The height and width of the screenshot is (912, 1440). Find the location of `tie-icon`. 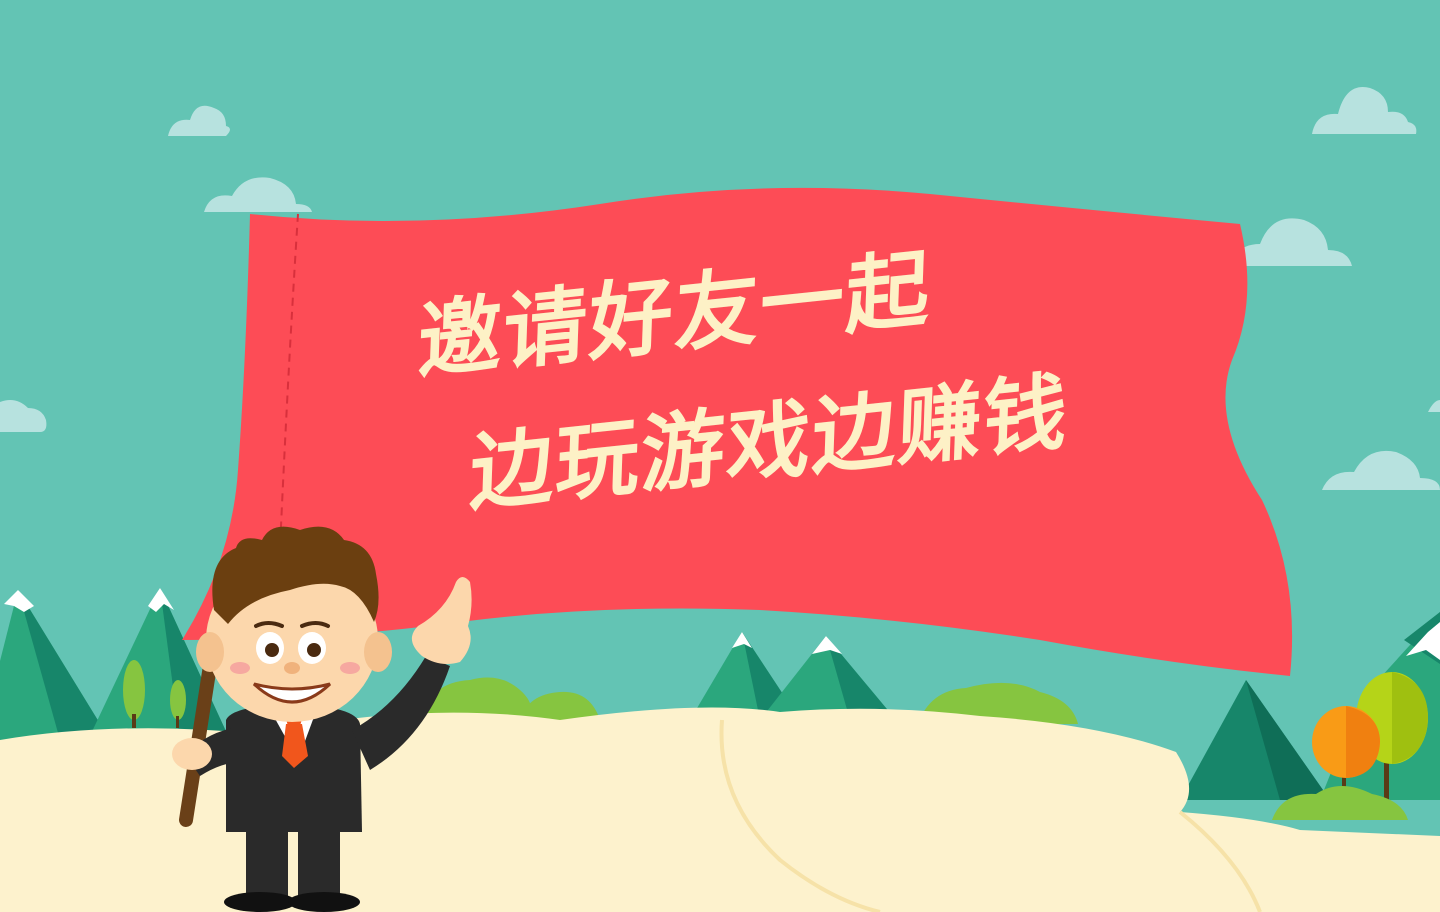

tie-icon is located at coordinates (295, 746).